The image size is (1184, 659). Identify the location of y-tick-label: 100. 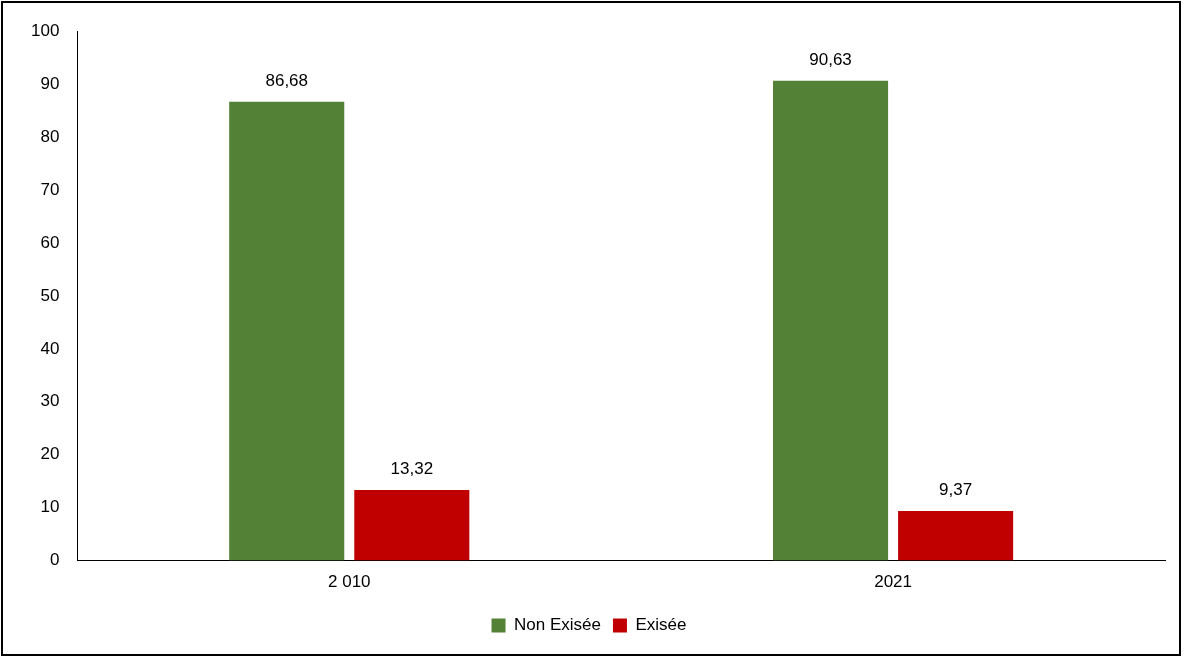
(45, 30).